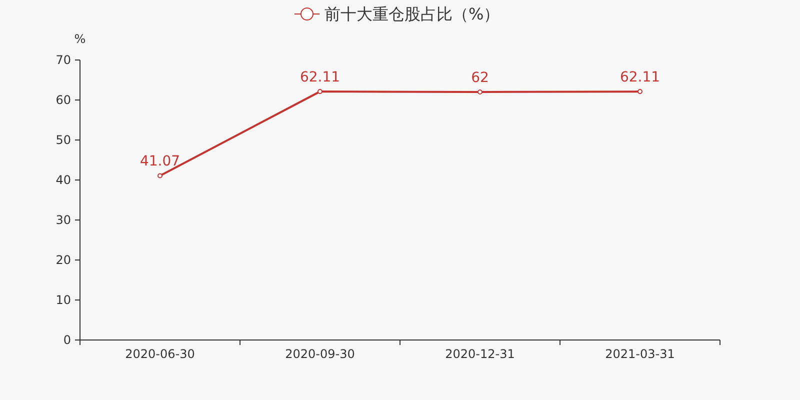  I want to click on y-tick-label: 10, so click(63, 300).